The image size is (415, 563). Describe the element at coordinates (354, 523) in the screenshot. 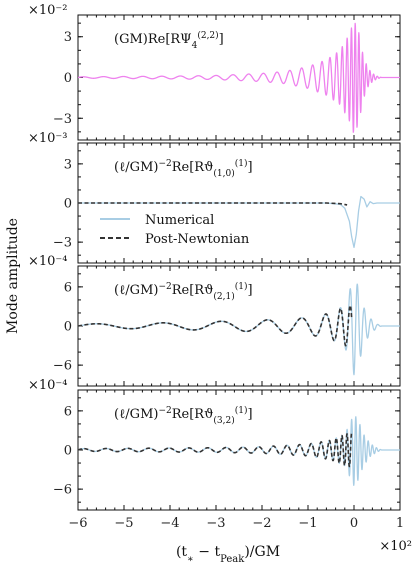

I see `x-tick-label: 0` at that location.